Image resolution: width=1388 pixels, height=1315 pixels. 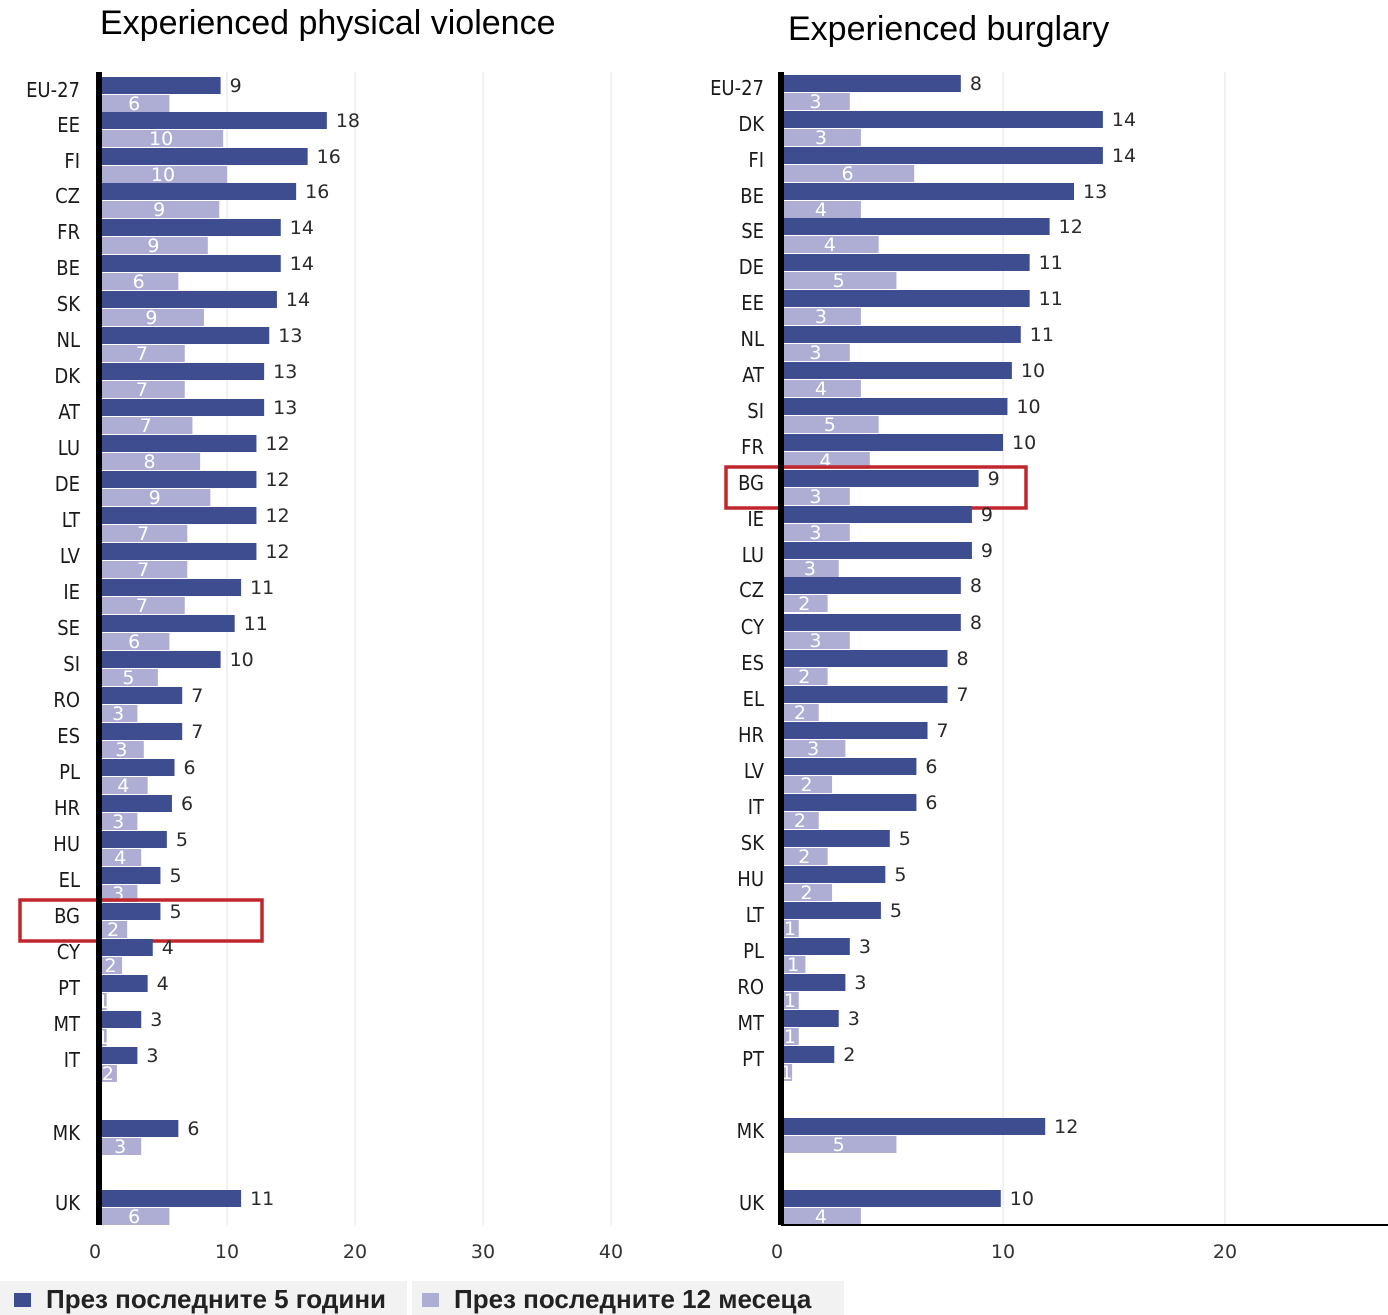 I want to click on x-tick-label: 40, so click(x=611, y=1252).